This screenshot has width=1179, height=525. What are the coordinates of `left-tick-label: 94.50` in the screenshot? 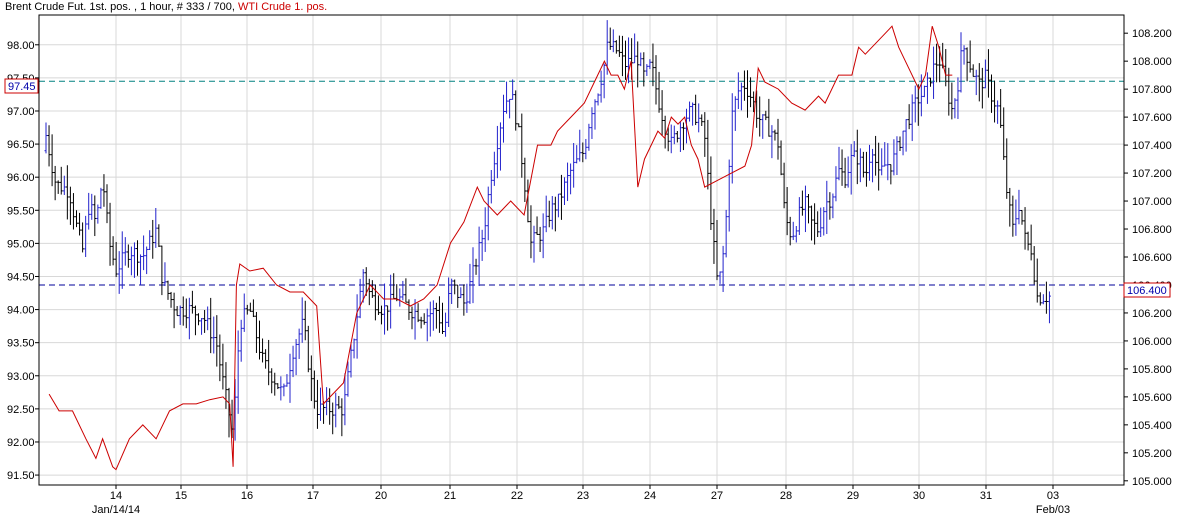 It's located at (21, 277).